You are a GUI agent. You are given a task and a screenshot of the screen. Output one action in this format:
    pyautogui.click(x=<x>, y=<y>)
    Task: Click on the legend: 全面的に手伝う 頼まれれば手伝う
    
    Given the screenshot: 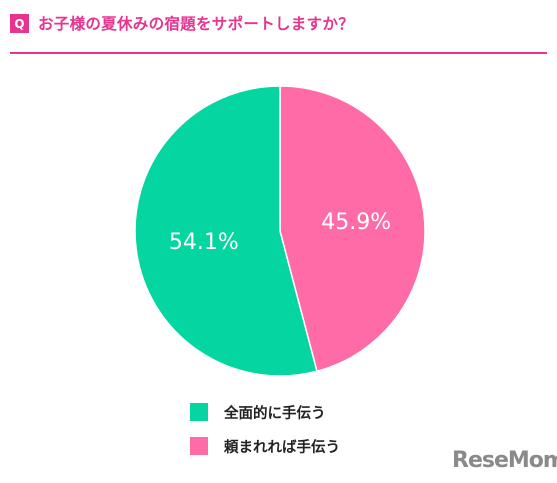 What is the action you would take?
    pyautogui.click(x=265, y=436)
    